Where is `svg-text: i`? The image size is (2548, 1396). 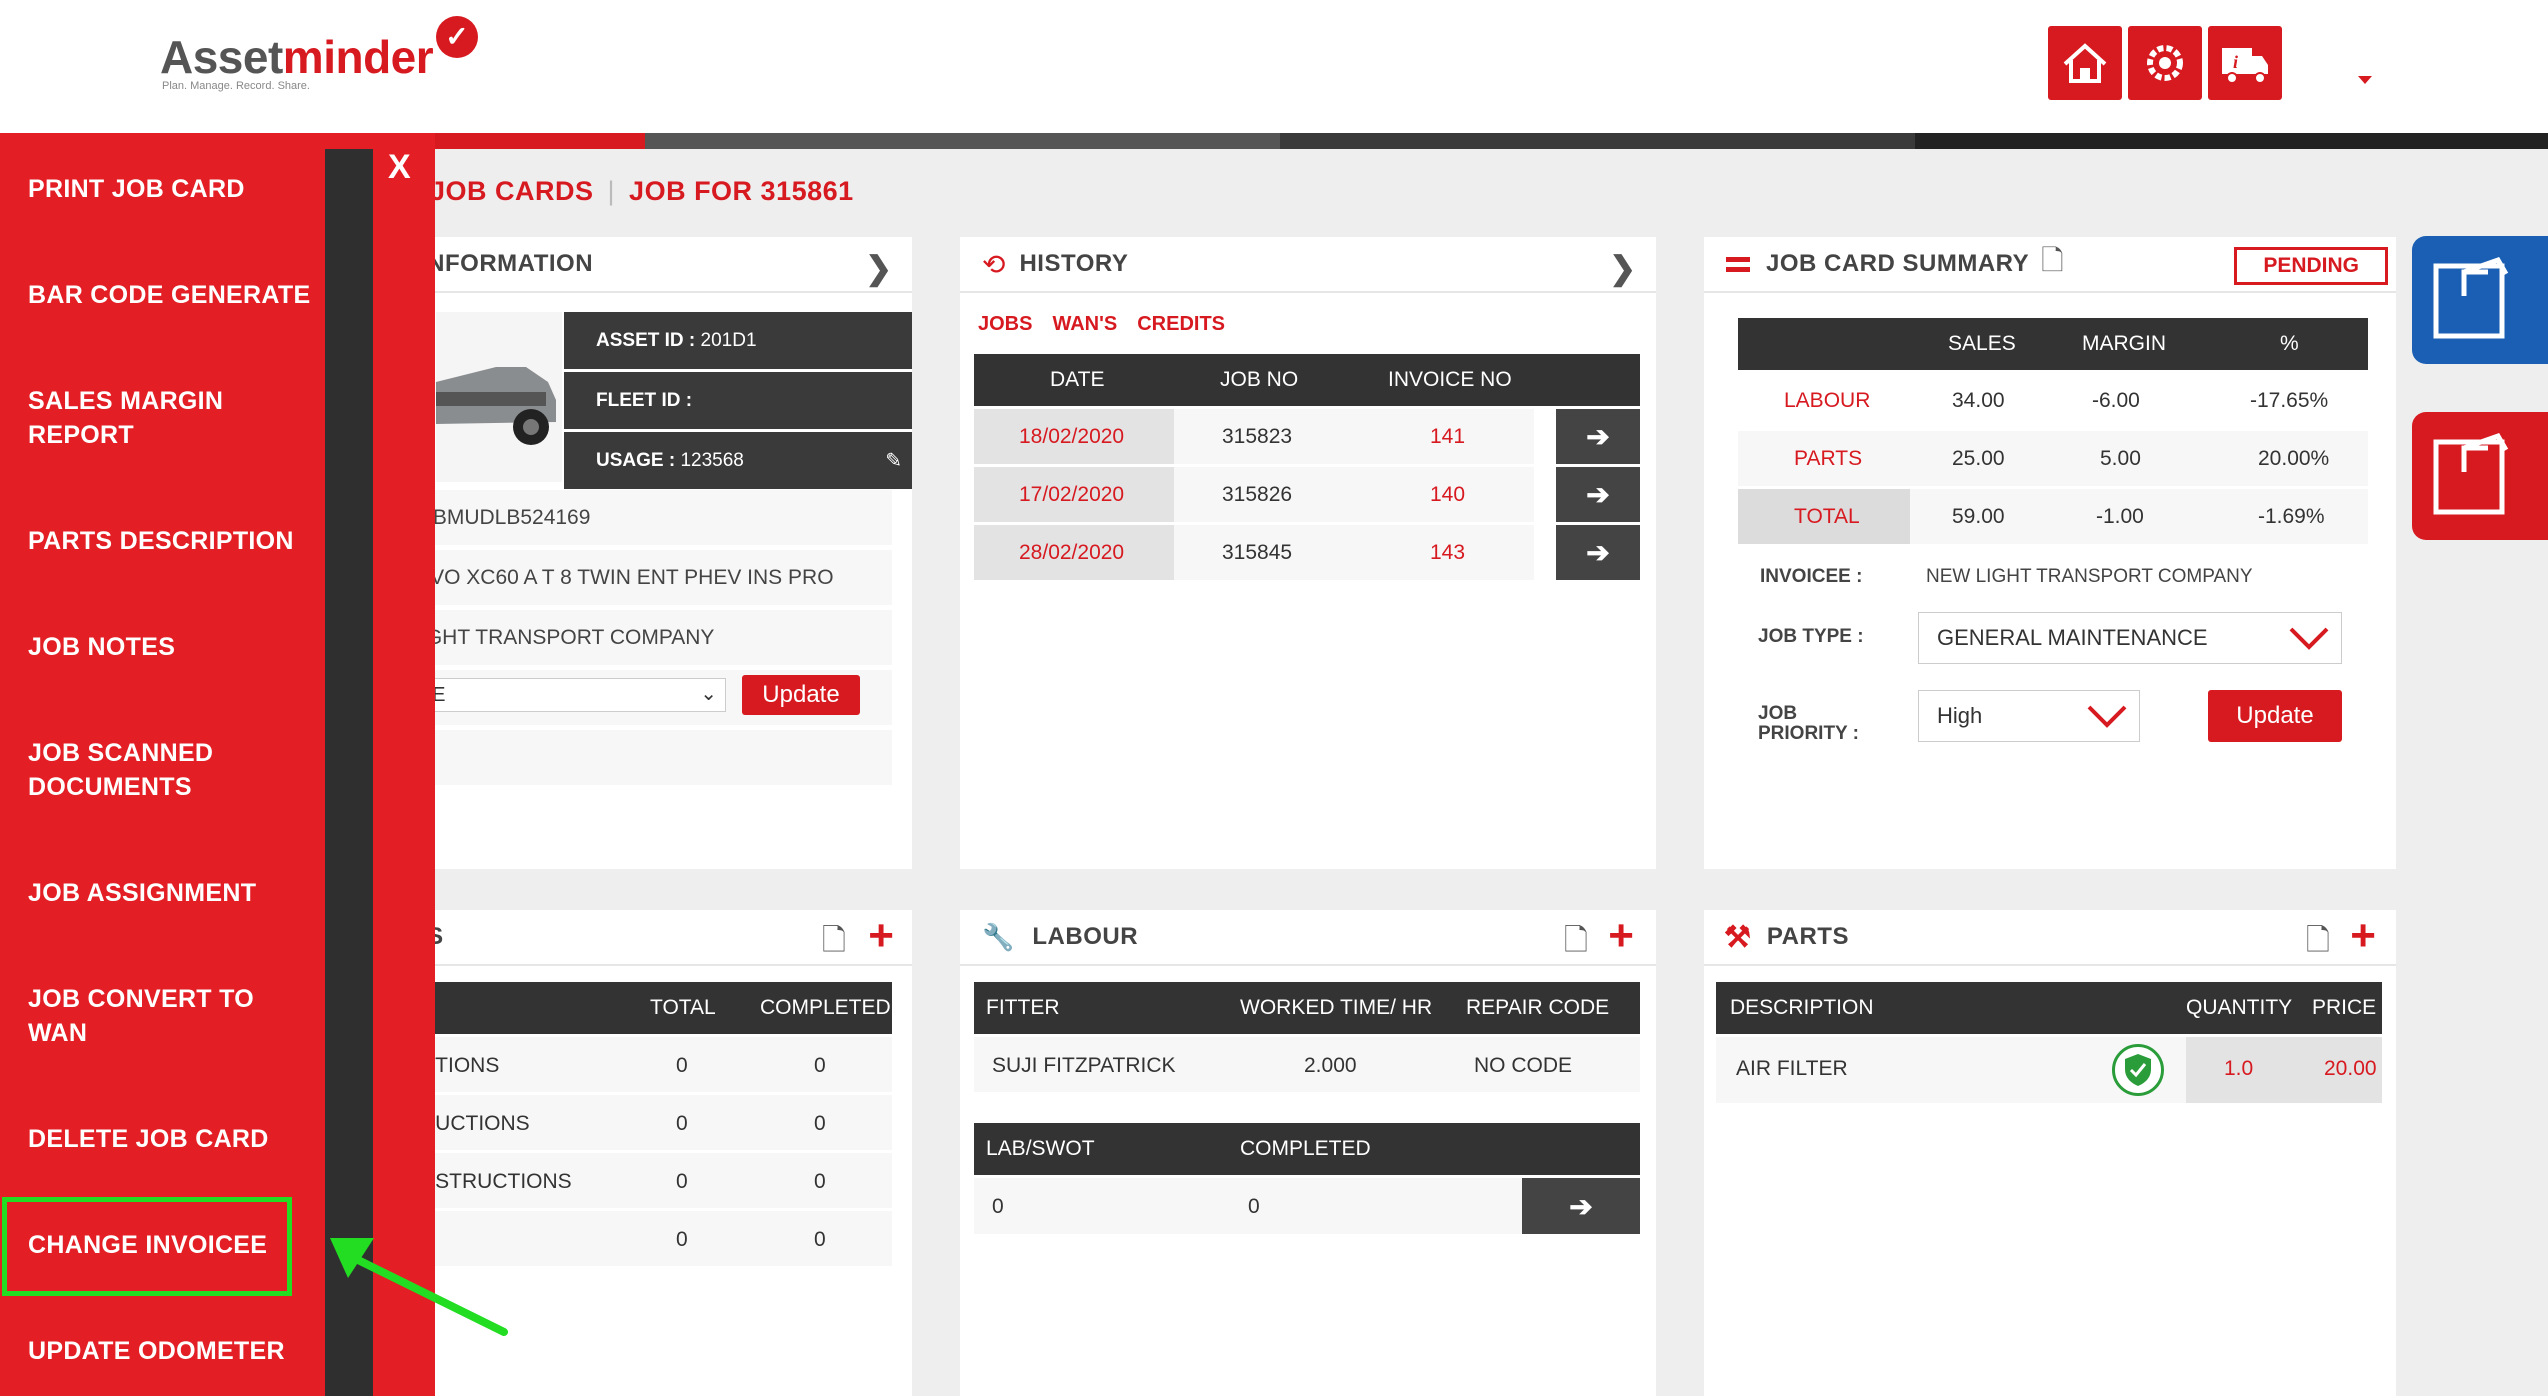 svg-text: i is located at coordinates (2235, 62).